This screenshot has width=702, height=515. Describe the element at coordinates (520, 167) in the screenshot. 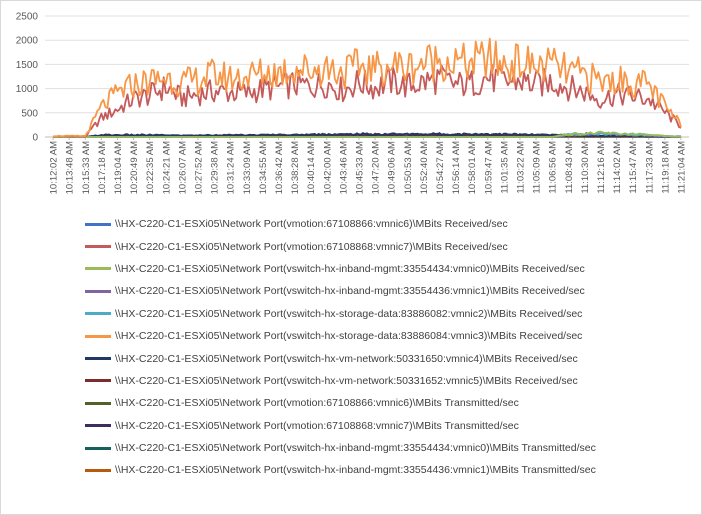

I see `x-tick-label: 11:03:22 AM` at that location.